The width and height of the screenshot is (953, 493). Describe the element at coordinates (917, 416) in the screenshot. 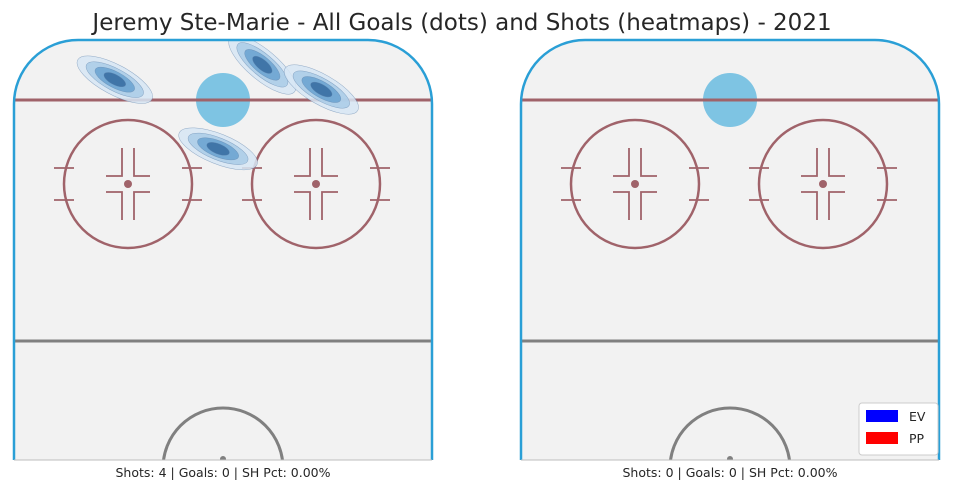

I see `legend-label-ev: EV` at that location.